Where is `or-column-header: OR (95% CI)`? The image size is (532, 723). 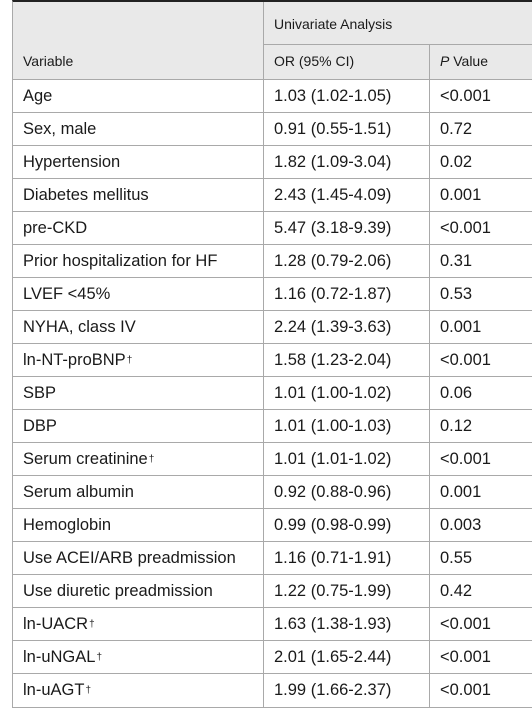
or-column-header: OR (95% CI) is located at coordinates (346, 62).